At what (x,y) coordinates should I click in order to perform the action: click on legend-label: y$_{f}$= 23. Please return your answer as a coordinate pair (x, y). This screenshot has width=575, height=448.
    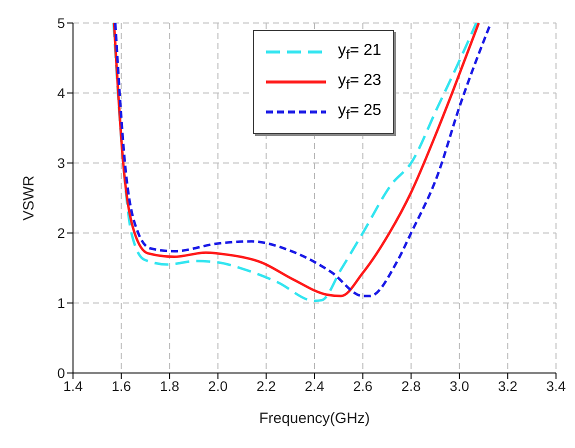
    Looking at the image, I should click on (360, 82).